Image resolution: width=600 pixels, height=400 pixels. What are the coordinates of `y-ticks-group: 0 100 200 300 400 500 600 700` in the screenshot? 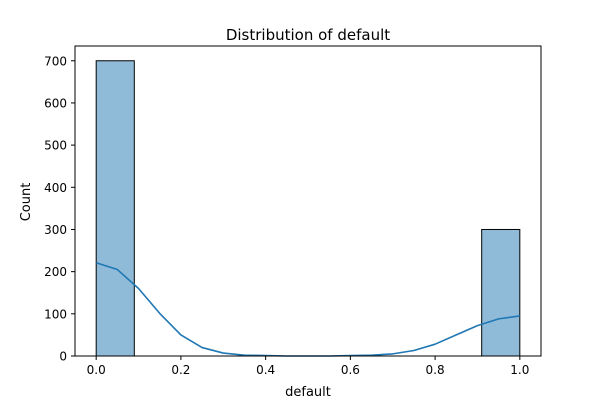 It's located at (59, 209).